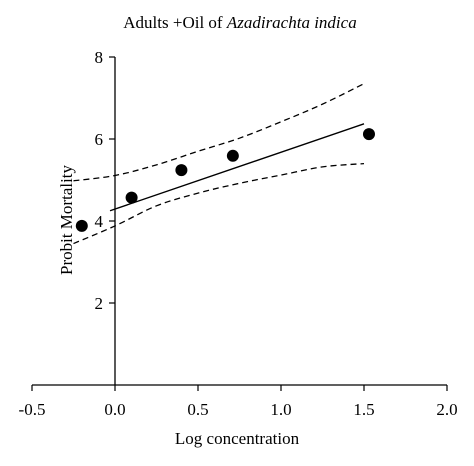  Describe the element at coordinates (280, 409) in the screenshot. I see `x-tick-label: 1.0` at that location.